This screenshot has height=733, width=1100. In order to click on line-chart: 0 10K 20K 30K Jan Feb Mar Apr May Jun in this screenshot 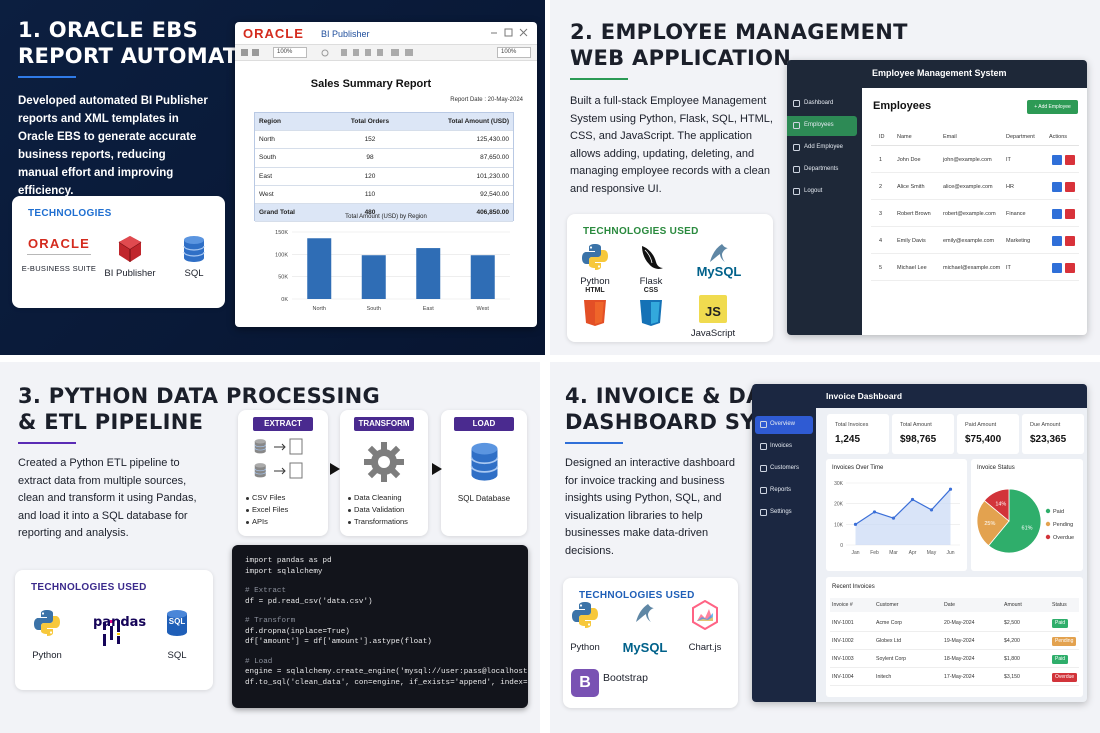, I will do `click(897, 518)`.